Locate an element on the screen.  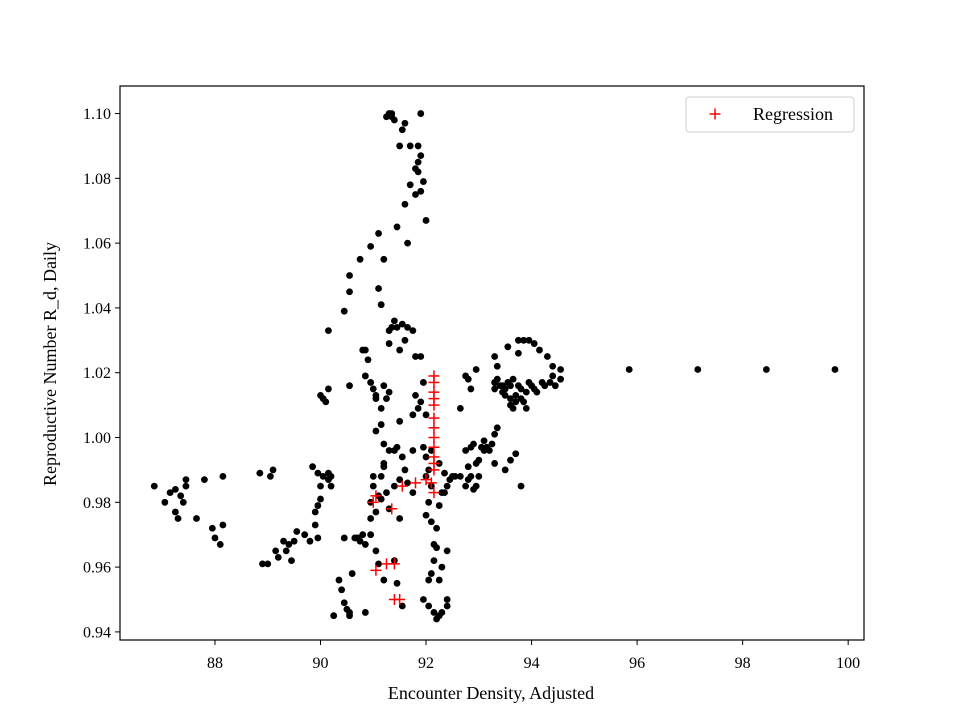
y-tick-label: 0.96 is located at coordinates (97, 568).